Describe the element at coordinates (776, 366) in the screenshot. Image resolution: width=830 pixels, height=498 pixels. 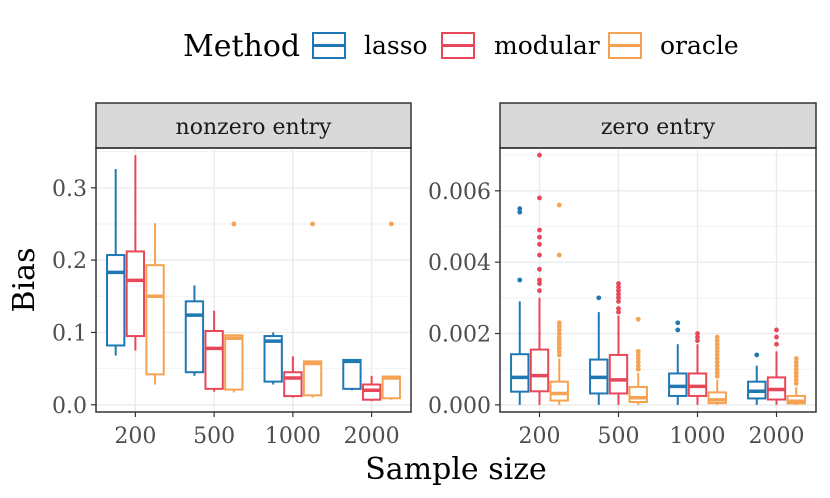
I see `box-modular-2000` at that location.